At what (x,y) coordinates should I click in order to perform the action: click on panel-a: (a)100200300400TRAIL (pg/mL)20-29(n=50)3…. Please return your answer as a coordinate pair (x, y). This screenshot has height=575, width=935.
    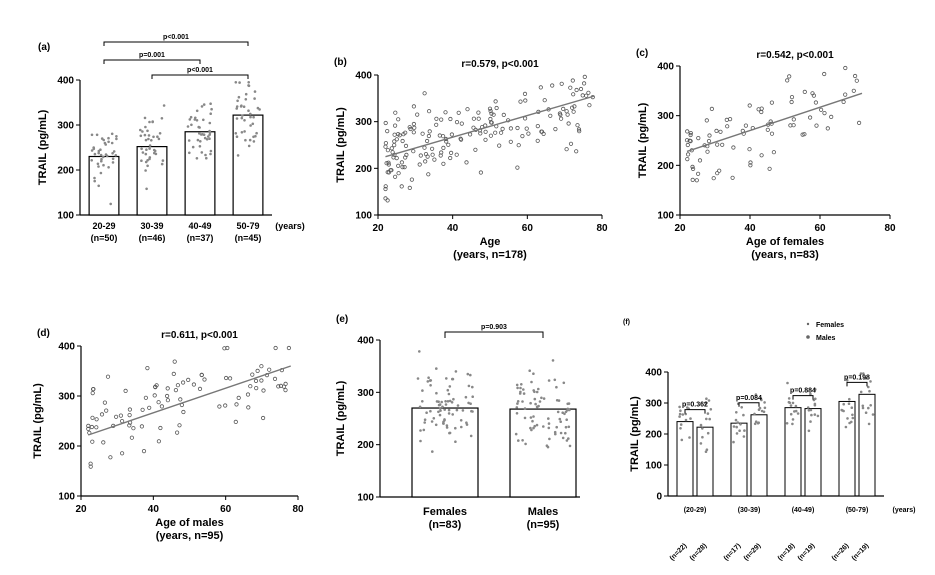
    Looking at the image, I should click on (171, 138).